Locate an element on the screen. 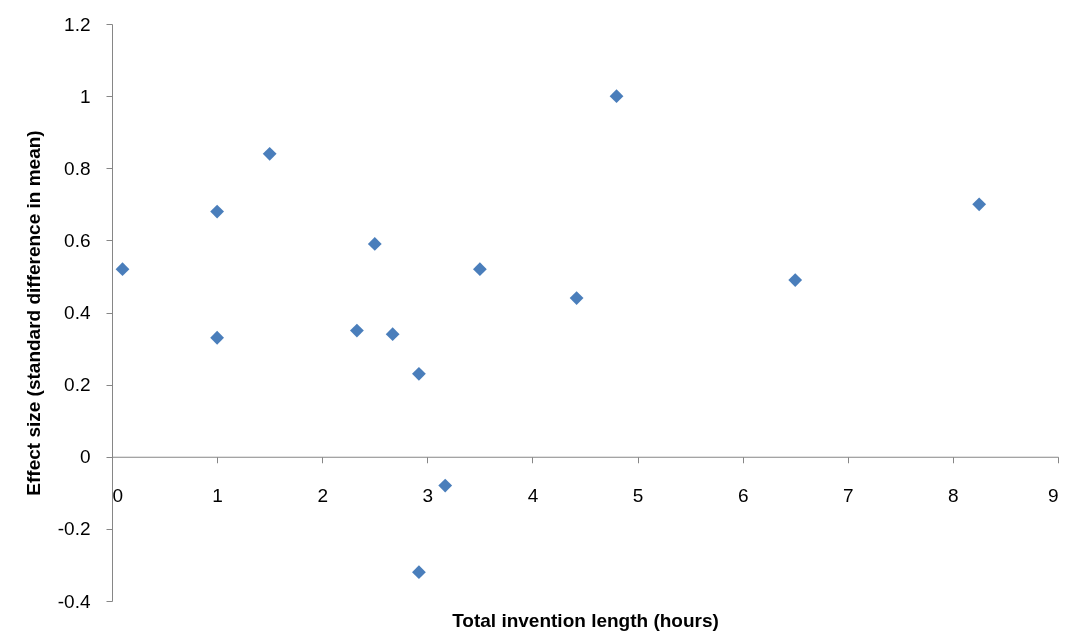  x-tick-label: 1 is located at coordinates (217, 496).